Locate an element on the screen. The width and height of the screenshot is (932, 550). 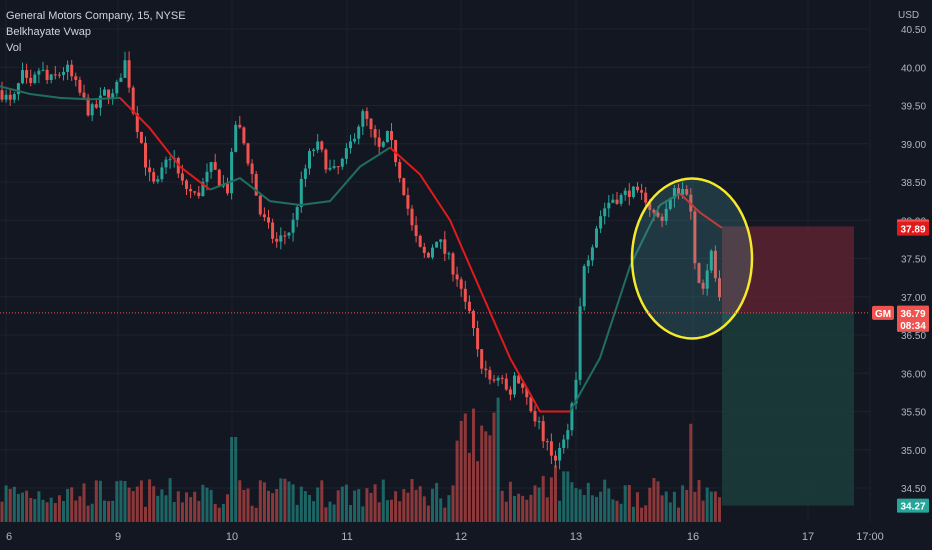
time-tick-label: 11 is located at coordinates (346, 537).